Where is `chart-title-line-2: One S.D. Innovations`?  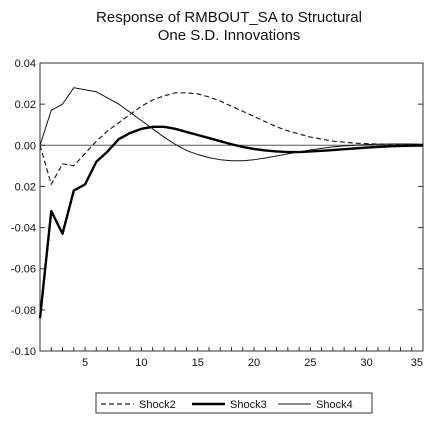
chart-title-line-2: One S.D. Innovations is located at coordinates (229, 35).